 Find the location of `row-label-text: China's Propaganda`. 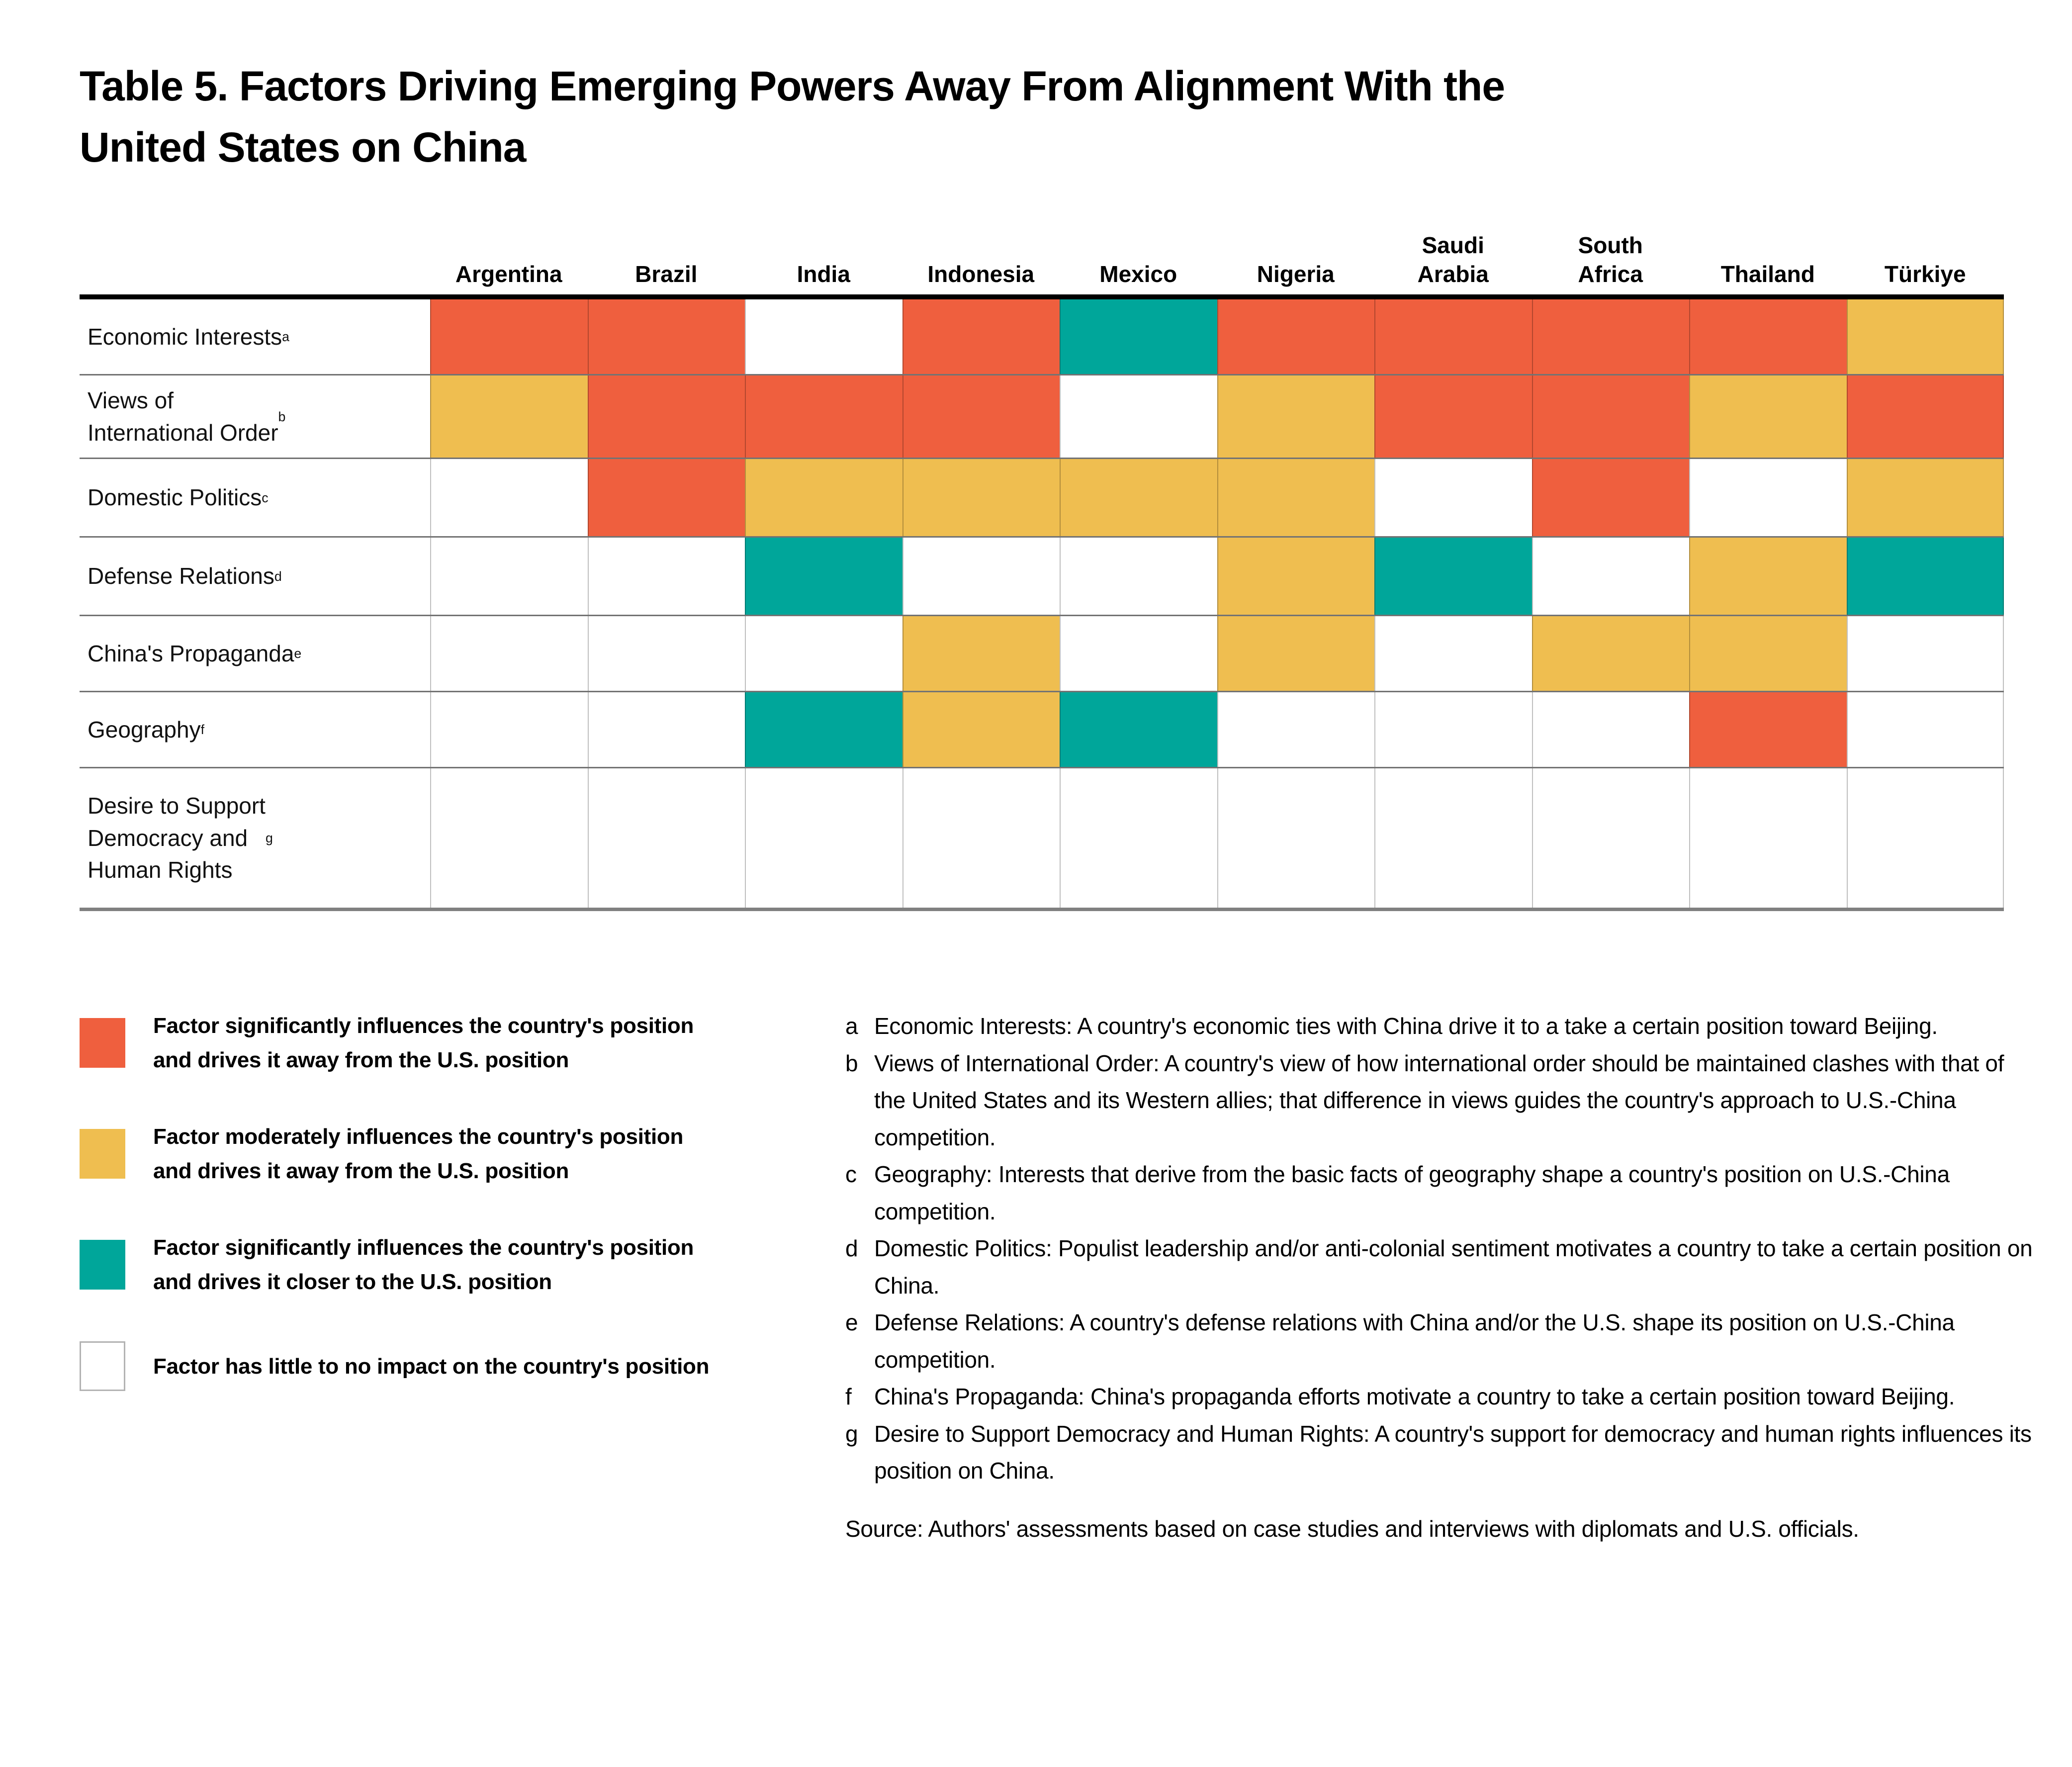

row-label-text: China's Propaganda is located at coordinates (191, 653).